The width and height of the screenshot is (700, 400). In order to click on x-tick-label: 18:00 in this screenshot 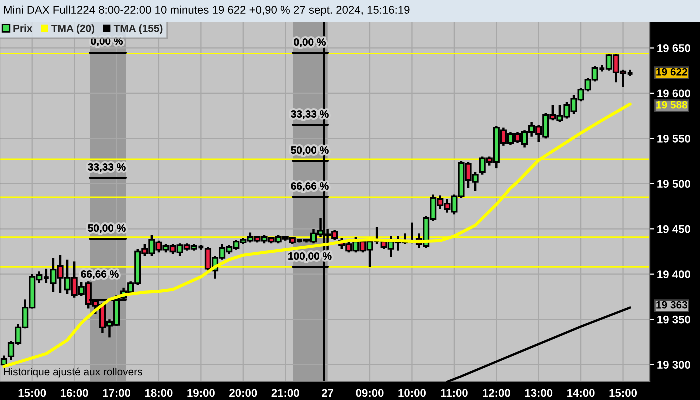, I will do `click(159, 393)`.